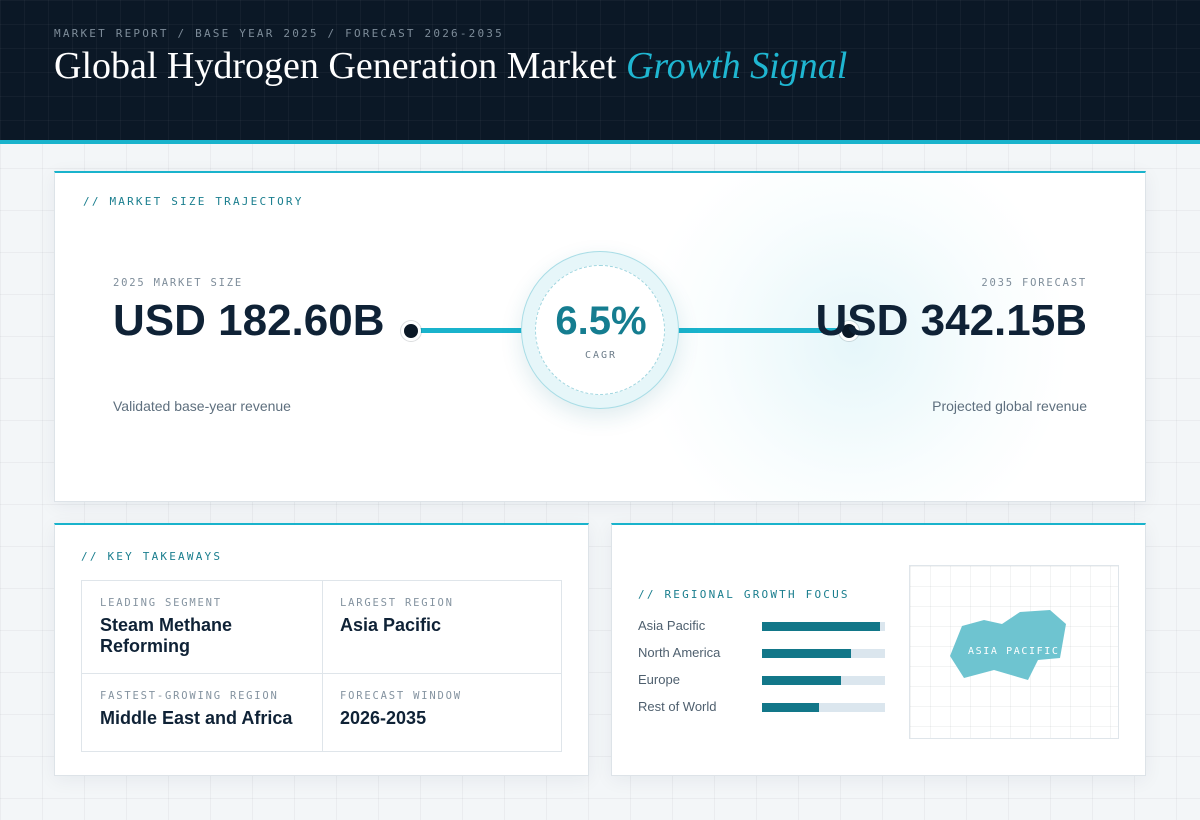 This screenshot has height=820, width=1200. What do you see at coordinates (196, 718) in the screenshot?
I see `takeaway-value: Middle East and Africa` at bounding box center [196, 718].